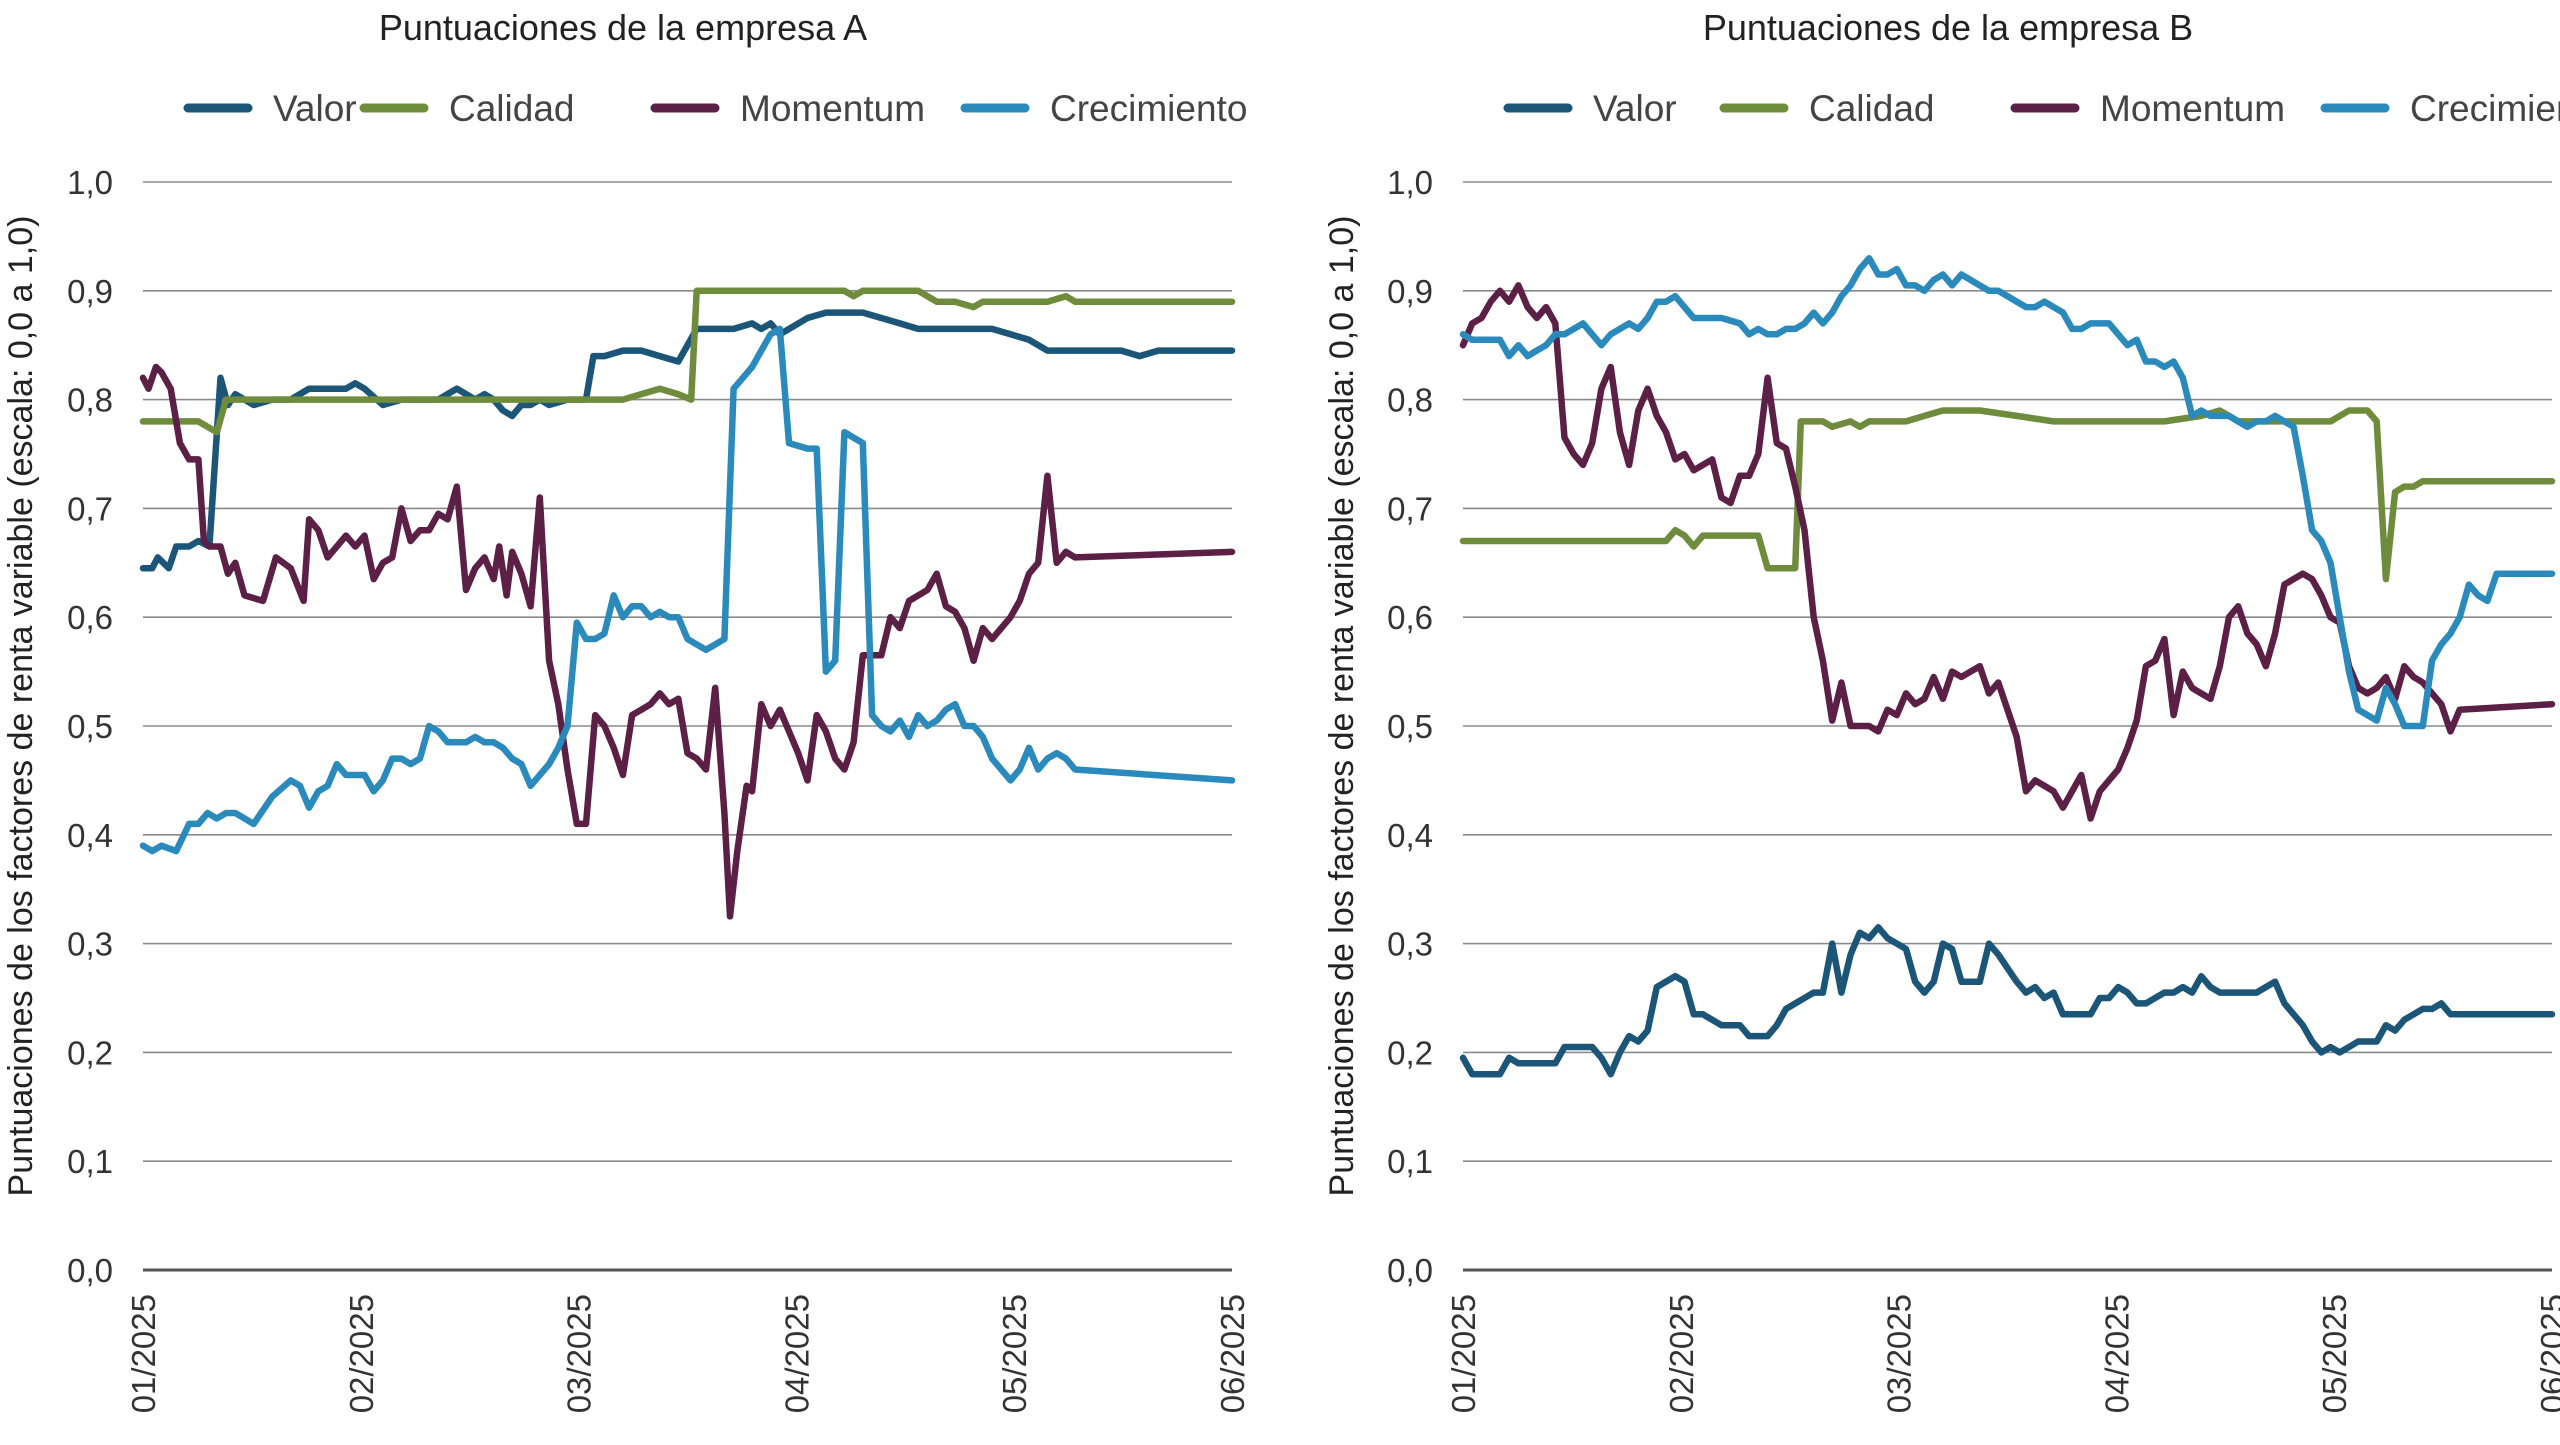 This screenshot has height=1445, width=2560. What do you see at coordinates (623, 27) in the screenshot?
I see `chart-title: Puntuaciones de la empresa A` at bounding box center [623, 27].